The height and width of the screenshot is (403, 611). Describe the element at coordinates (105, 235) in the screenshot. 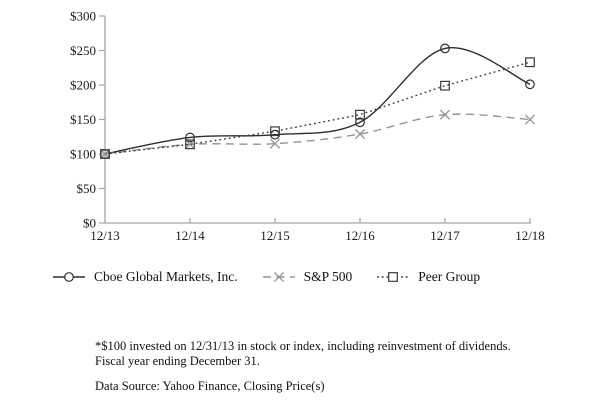

I see `x-tick-label: 12/13` at that location.